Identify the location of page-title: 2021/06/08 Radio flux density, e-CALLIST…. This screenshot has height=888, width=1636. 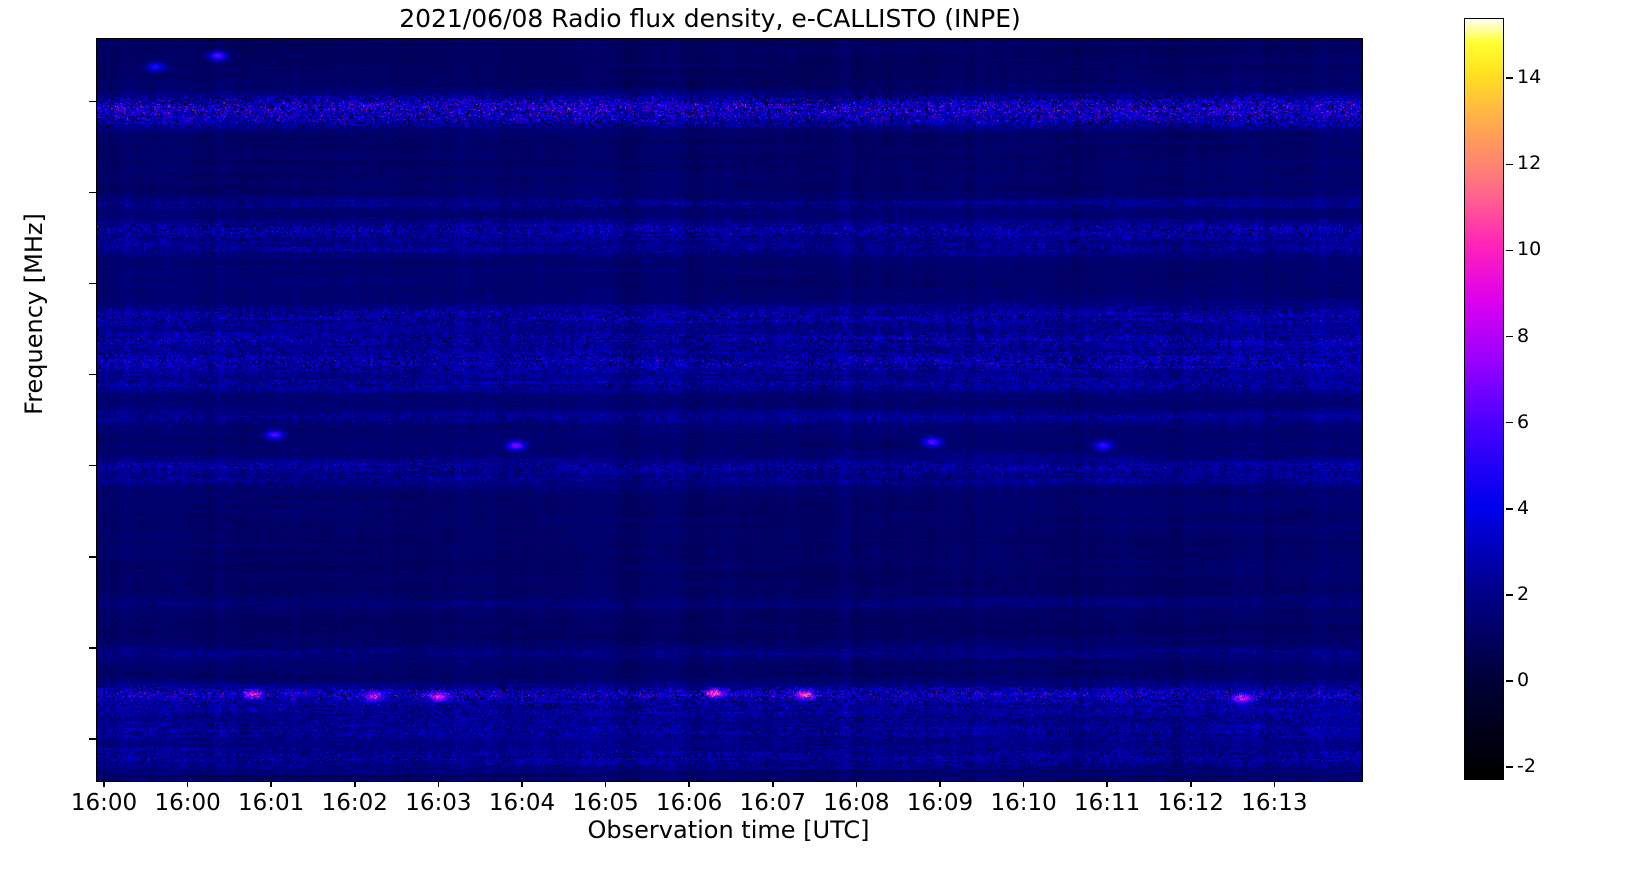
(710, 18).